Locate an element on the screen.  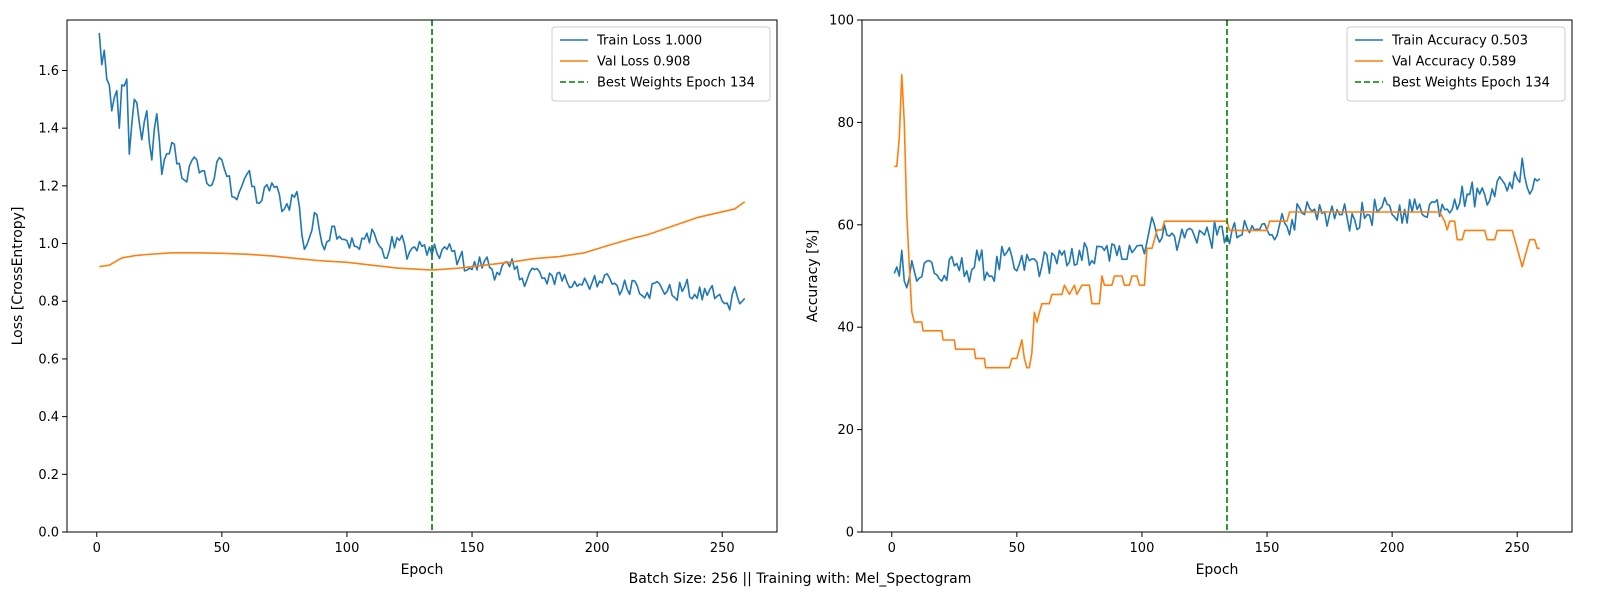
y-tick-label: 1.0 is located at coordinates (48, 244).